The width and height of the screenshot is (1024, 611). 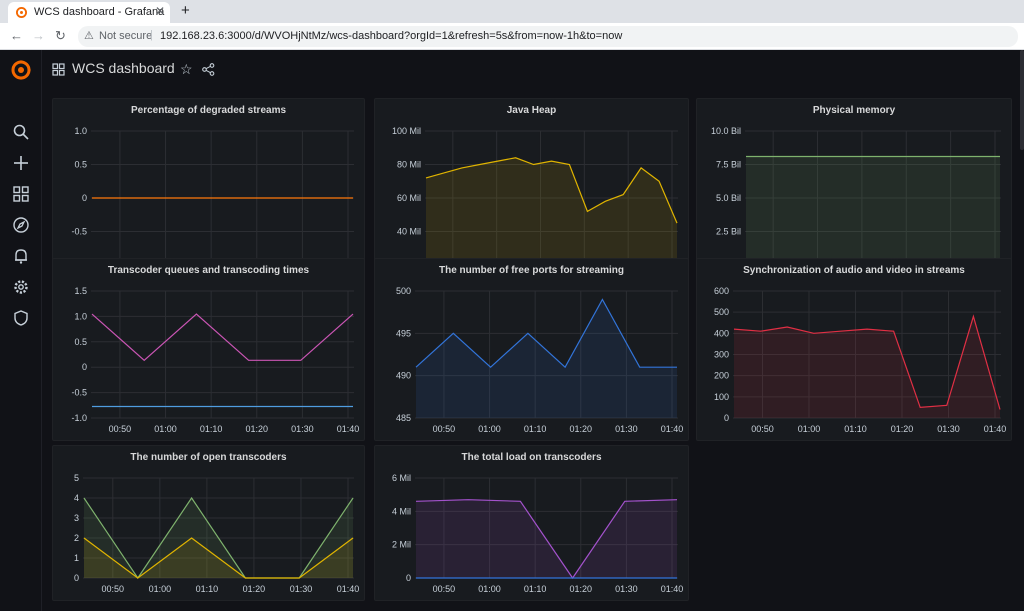 What do you see at coordinates (76, 538) in the screenshot?
I see `y-tick-label: 2` at bounding box center [76, 538].